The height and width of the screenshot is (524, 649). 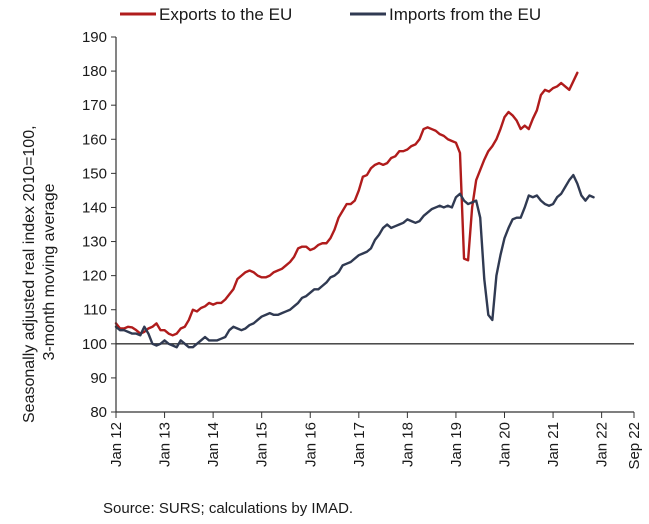 What do you see at coordinates (225, 14) in the screenshot?
I see `legend-label-1: Exports to the EU` at bounding box center [225, 14].